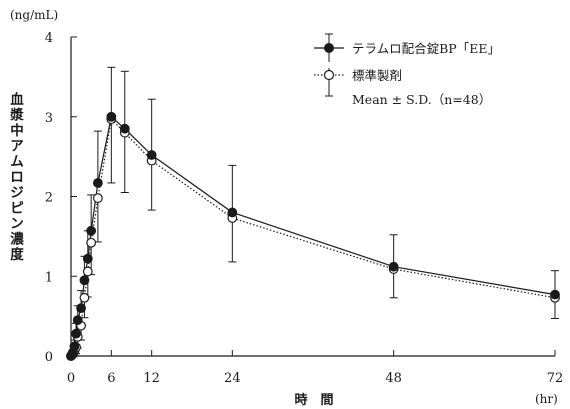 This screenshot has height=409, width=570. Describe the element at coordinates (377, 75) in the screenshot. I see `legend-label-2: 標準製剤` at that location.